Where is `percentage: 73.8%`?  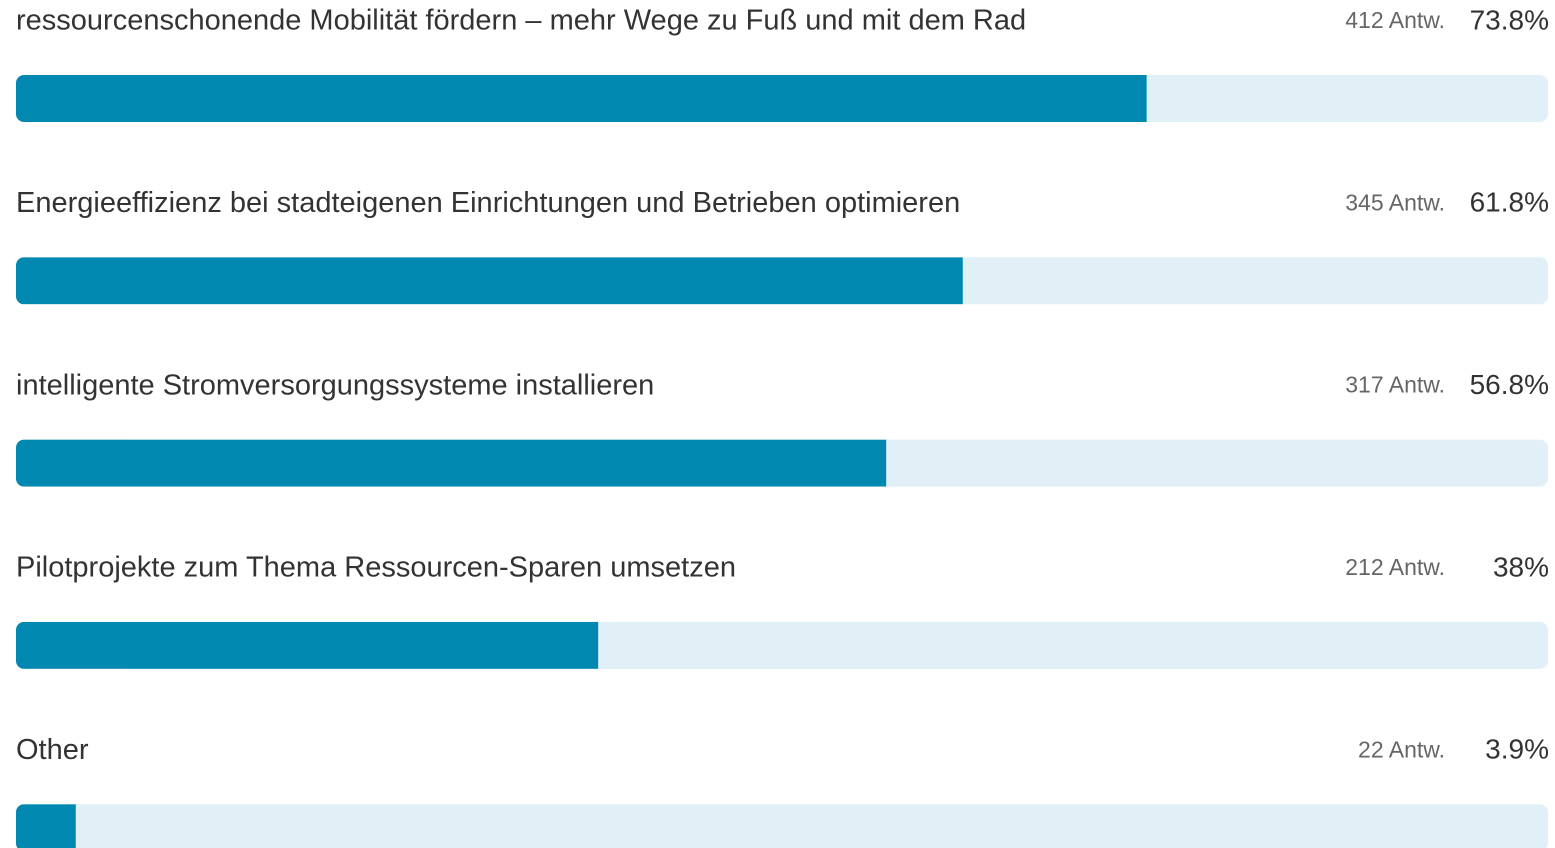
percentage: 73.8% is located at coordinates (1509, 19).